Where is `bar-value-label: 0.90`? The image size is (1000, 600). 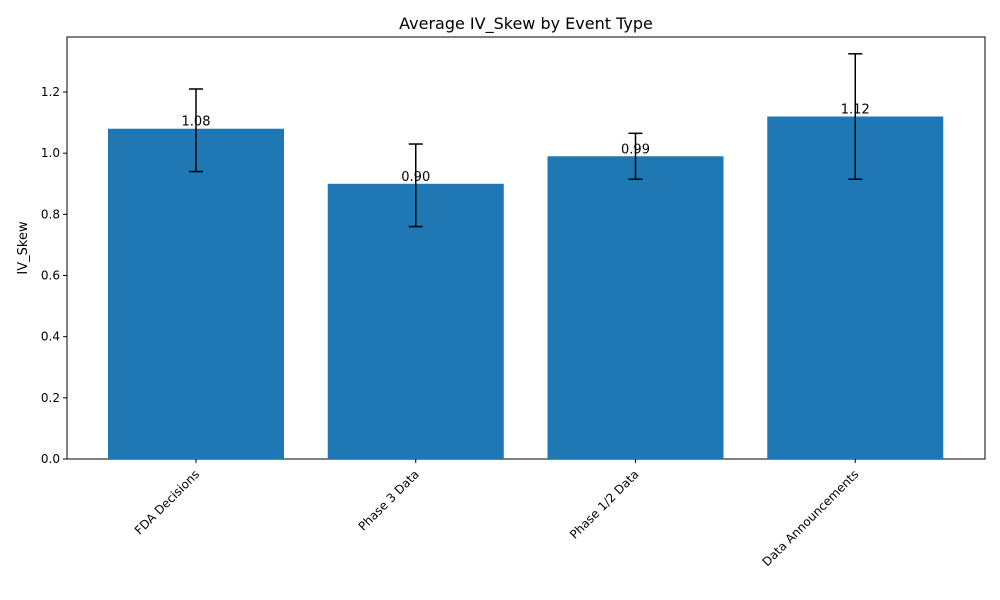 bar-value-label: 0.90 is located at coordinates (415, 177).